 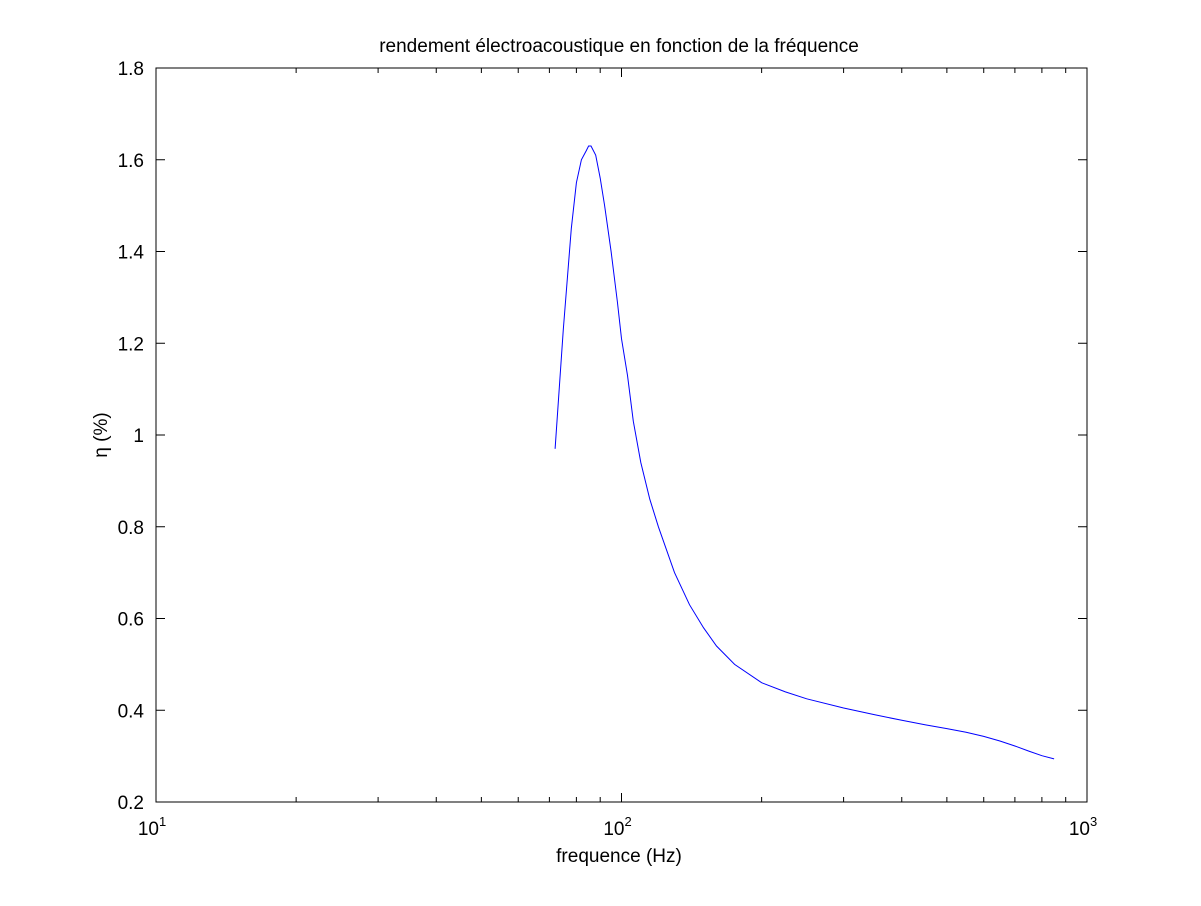 What do you see at coordinates (131, 344) in the screenshot?
I see `y-tick-label: 1.2` at bounding box center [131, 344].